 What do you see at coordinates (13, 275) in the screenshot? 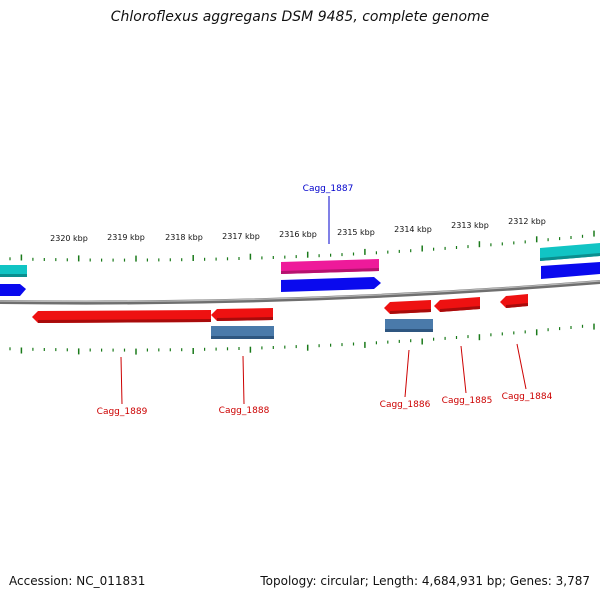
I see `gene-feature-teal-shadow` at bounding box center [13, 275].